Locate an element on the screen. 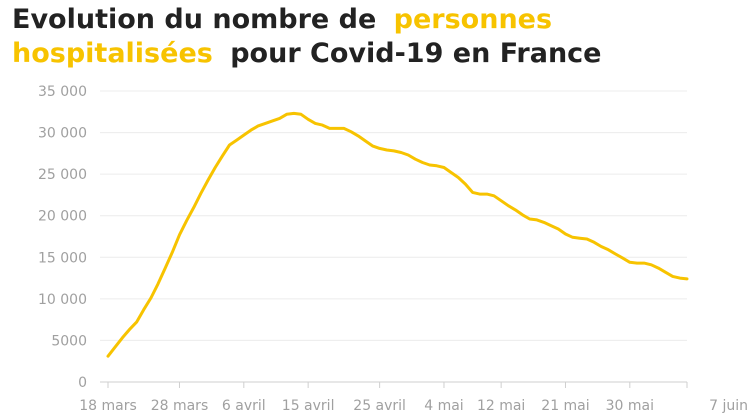 The image size is (750, 416). y-tick-label: 15 000 is located at coordinates (62, 258).